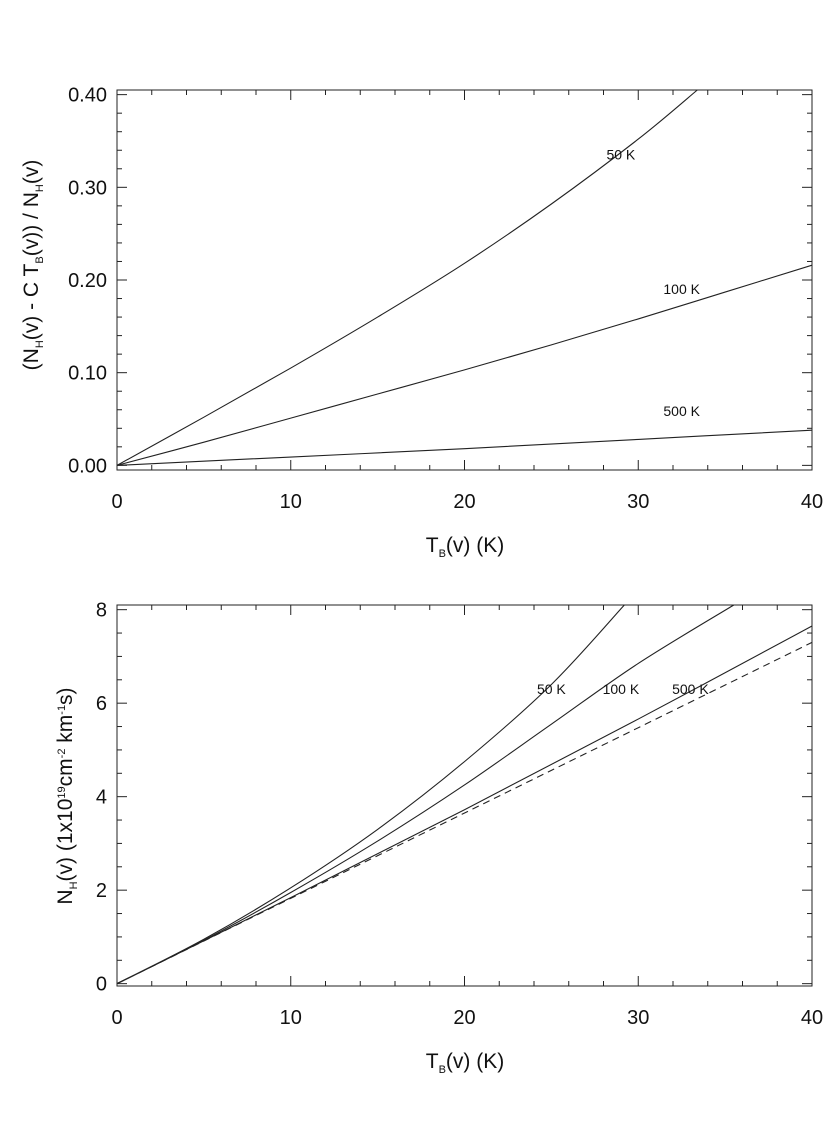  What do you see at coordinates (465, 547) in the screenshot?
I see `top-x-axis-title: TB(v) (K)` at bounding box center [465, 547].